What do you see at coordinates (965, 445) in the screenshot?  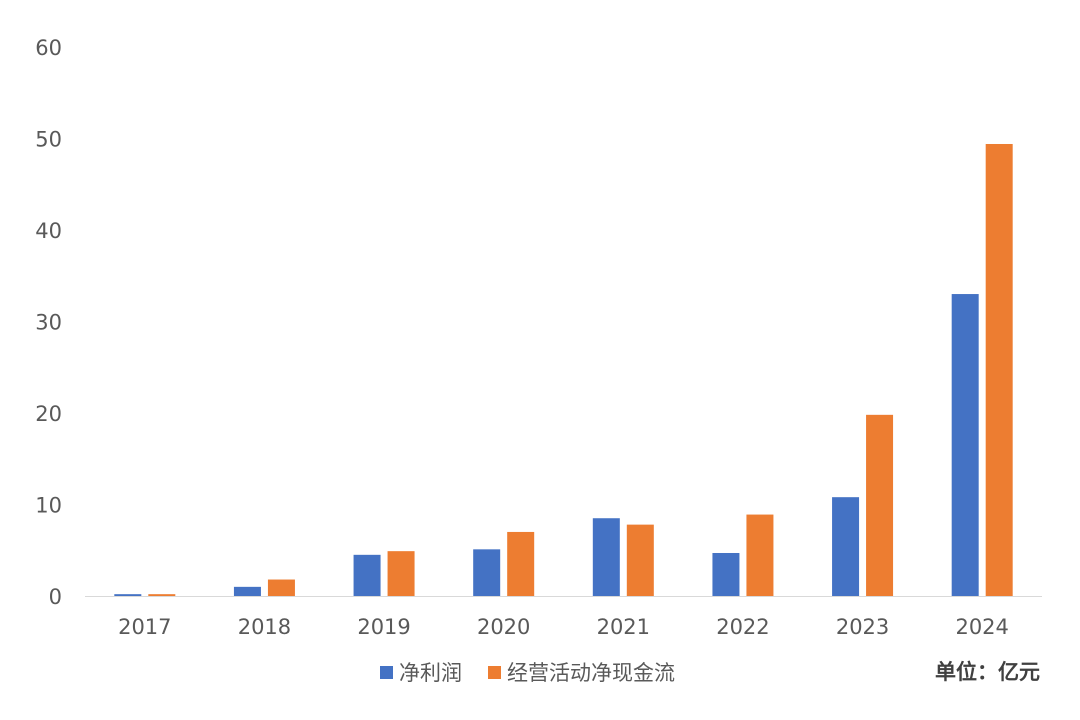 I see `bar-net-profit-2024` at bounding box center [965, 445].